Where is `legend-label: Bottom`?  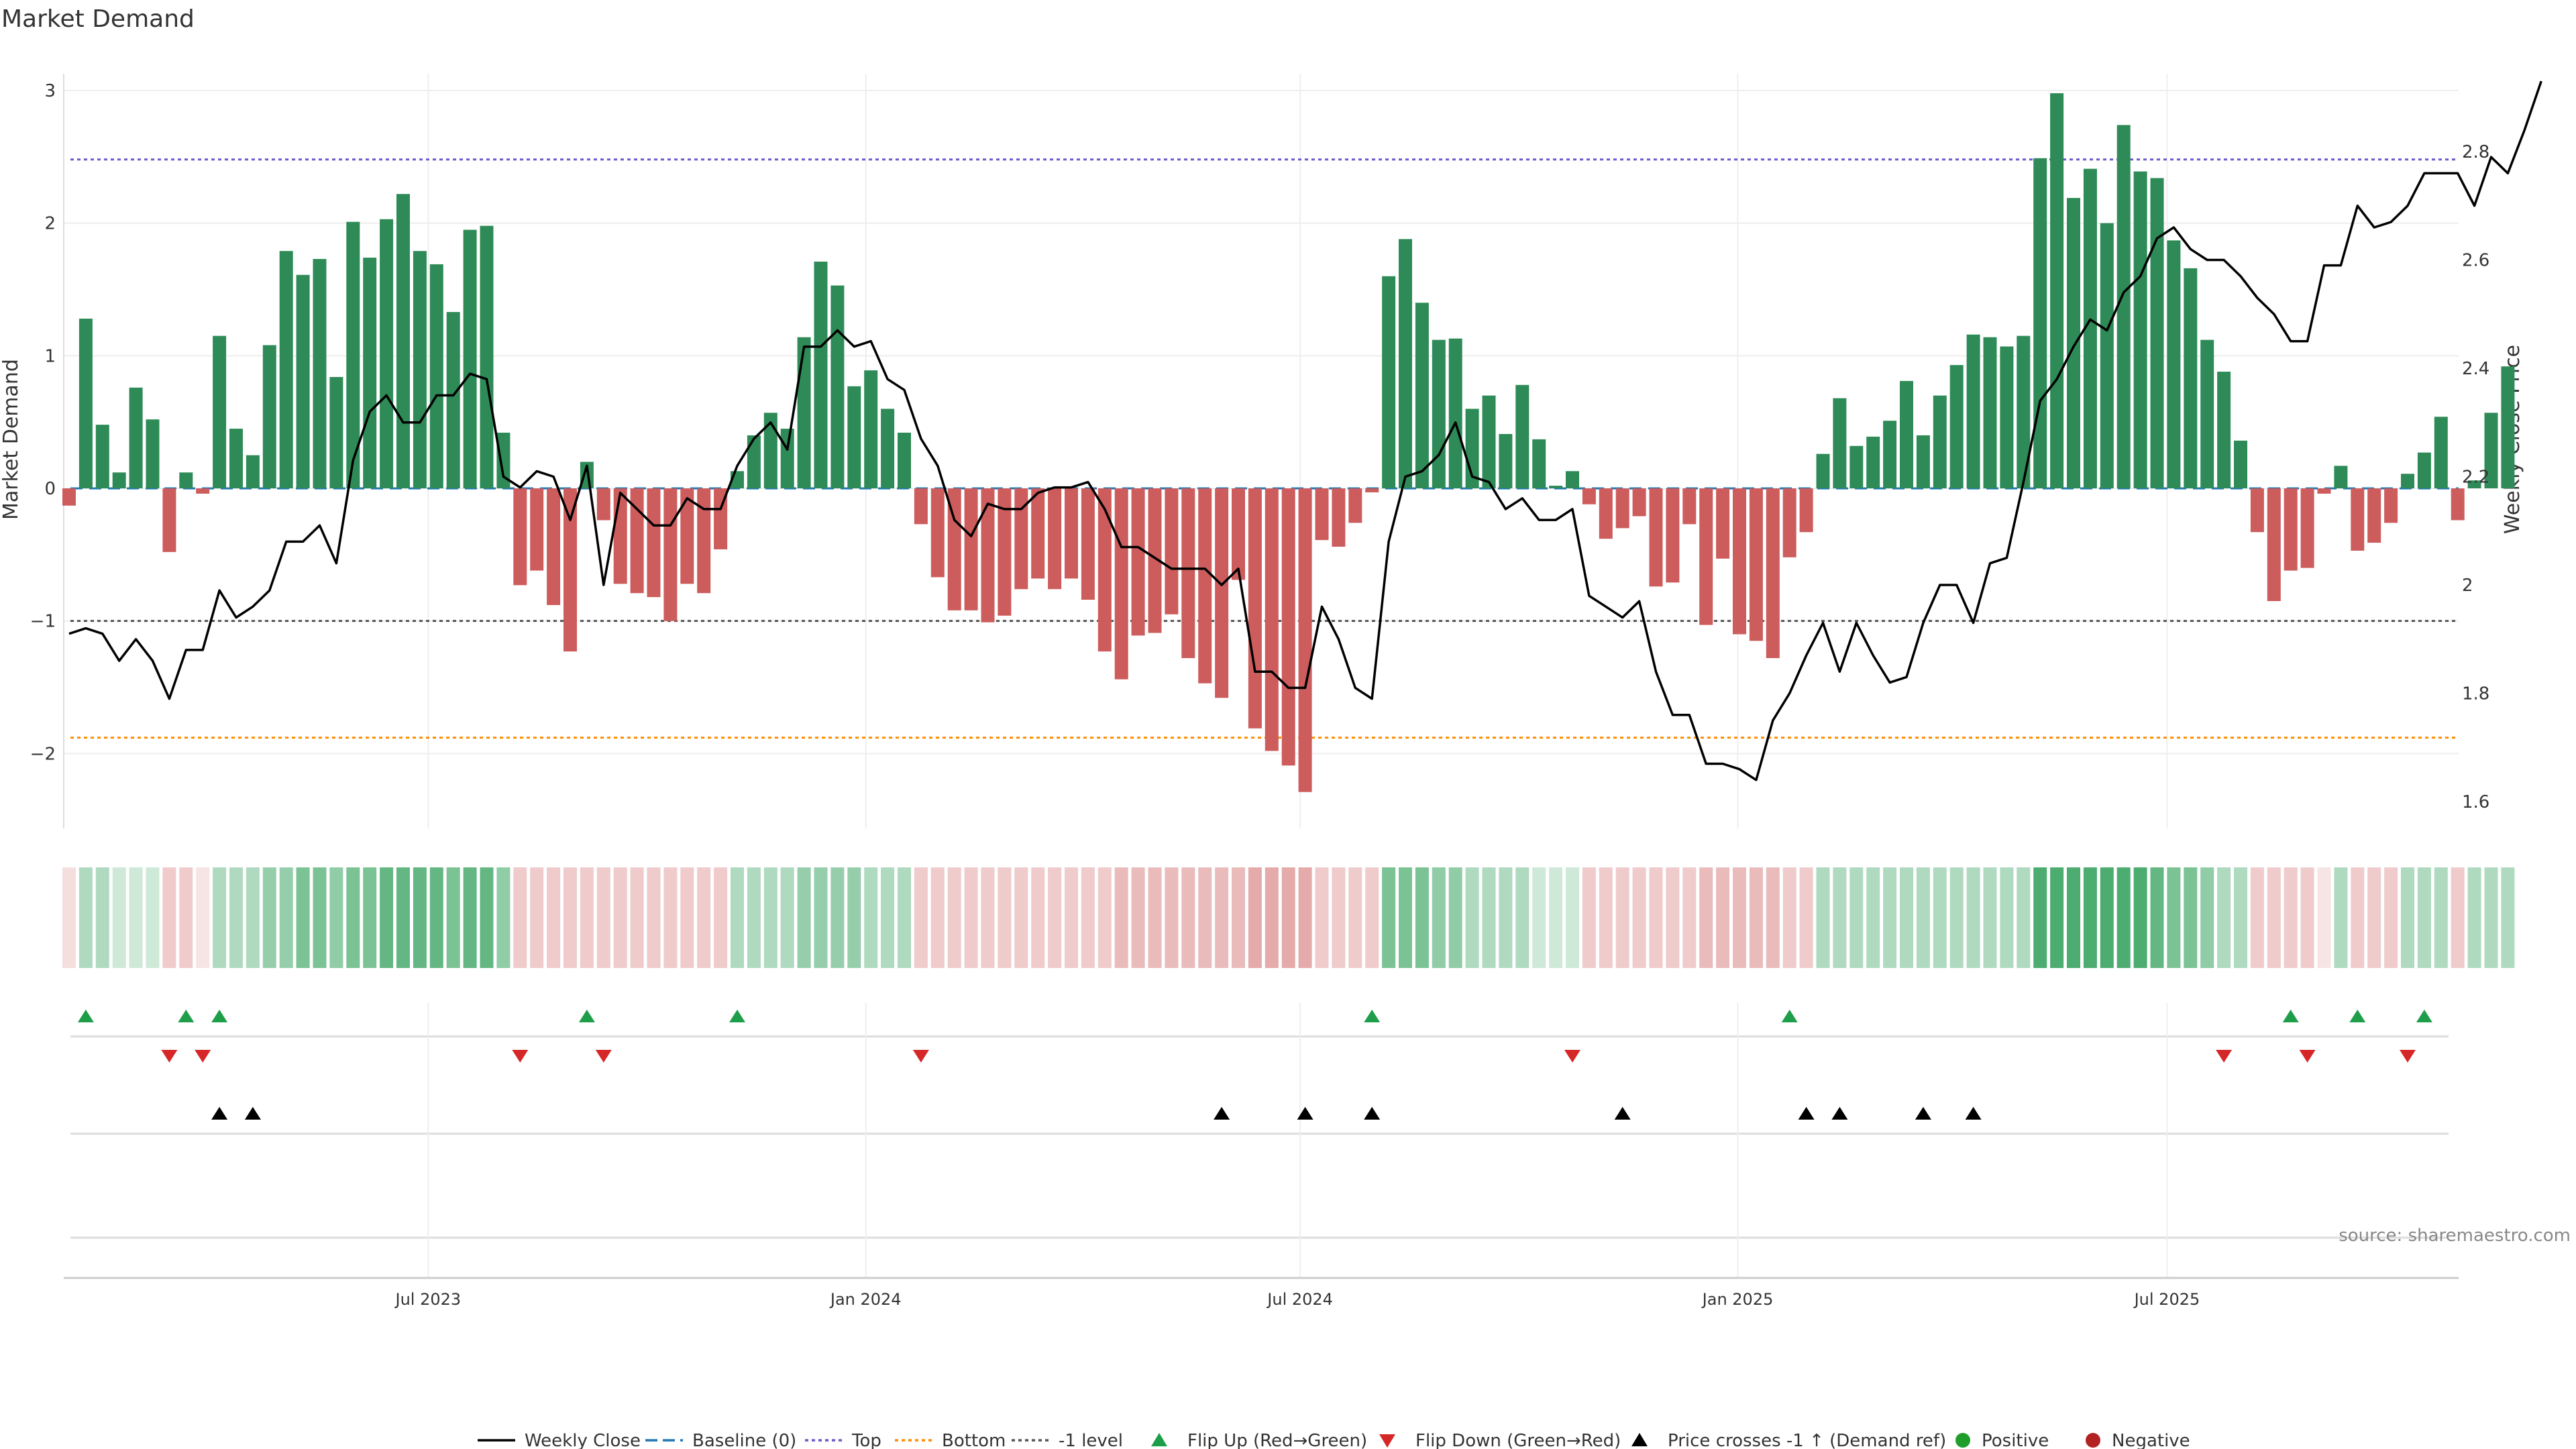 legend-label: Bottom is located at coordinates (974, 1440).